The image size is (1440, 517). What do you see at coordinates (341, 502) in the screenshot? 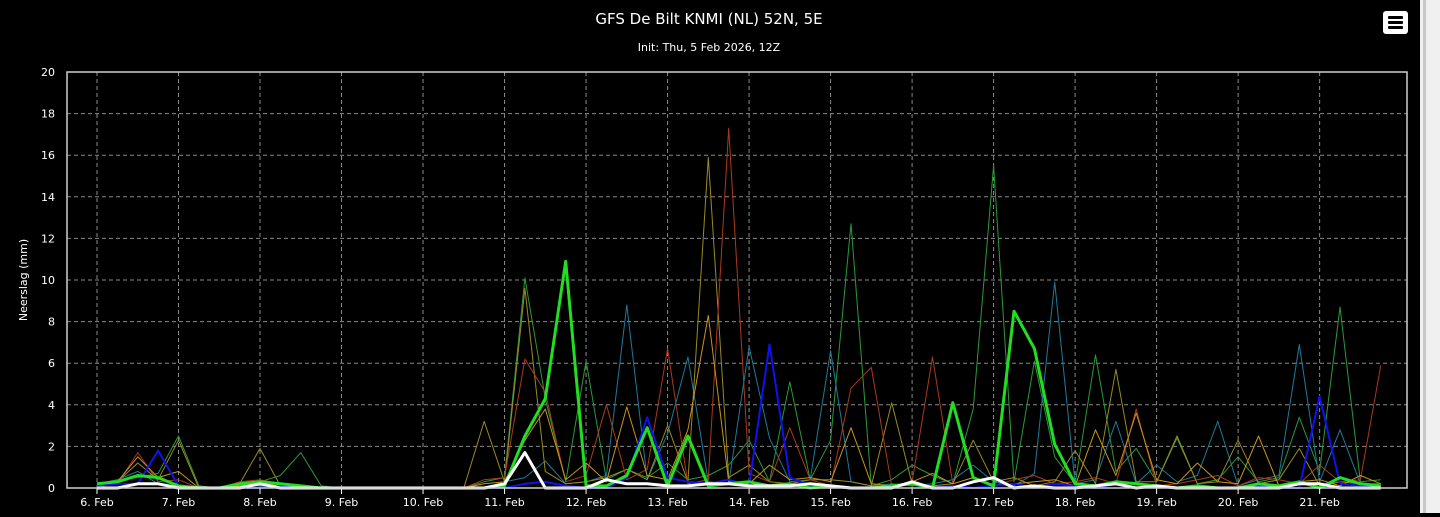
I see `x-tick-label: 9. Feb` at bounding box center [341, 502].